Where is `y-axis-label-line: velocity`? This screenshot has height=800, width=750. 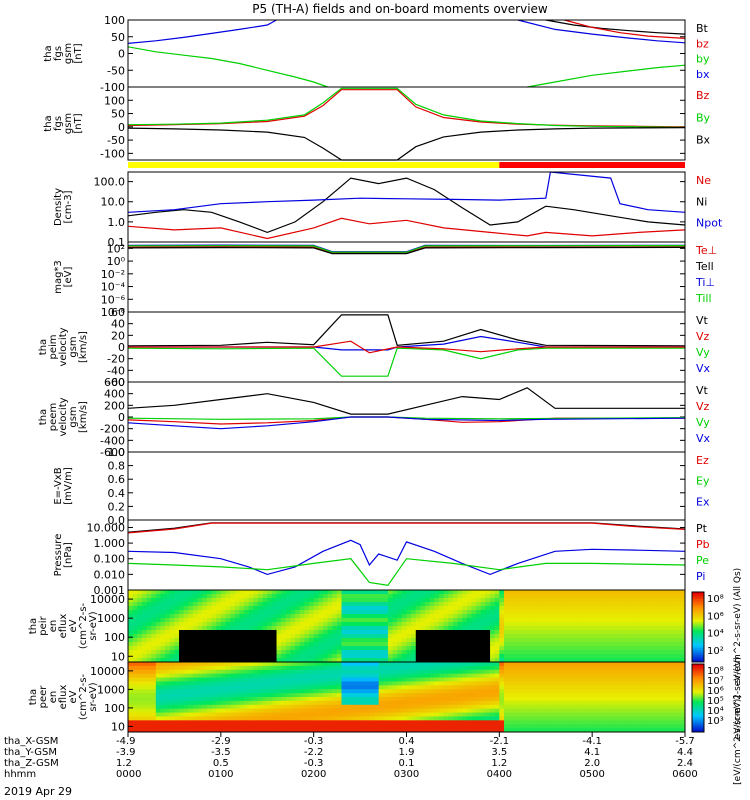 y-axis-label-line: velocity is located at coordinates (63, 416).